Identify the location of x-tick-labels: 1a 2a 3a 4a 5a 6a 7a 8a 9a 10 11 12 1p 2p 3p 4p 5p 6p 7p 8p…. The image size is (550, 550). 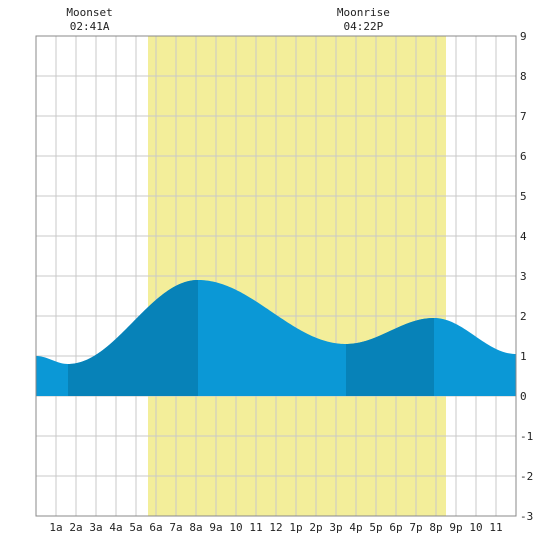
(275, 527).